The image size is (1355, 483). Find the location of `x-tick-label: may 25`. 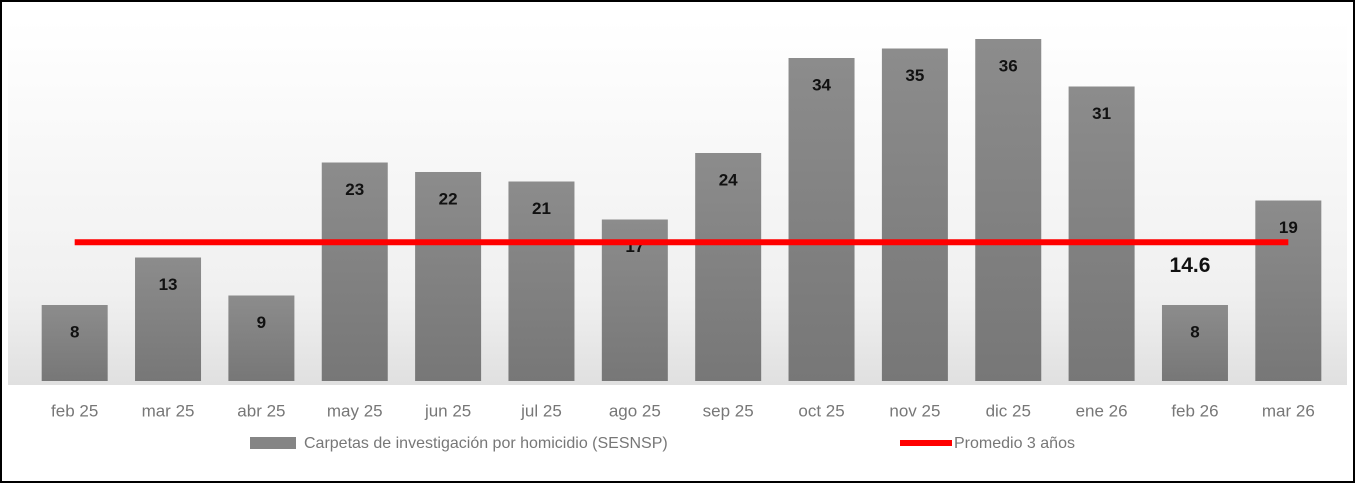

x-tick-label: may 25 is located at coordinates (355, 410).